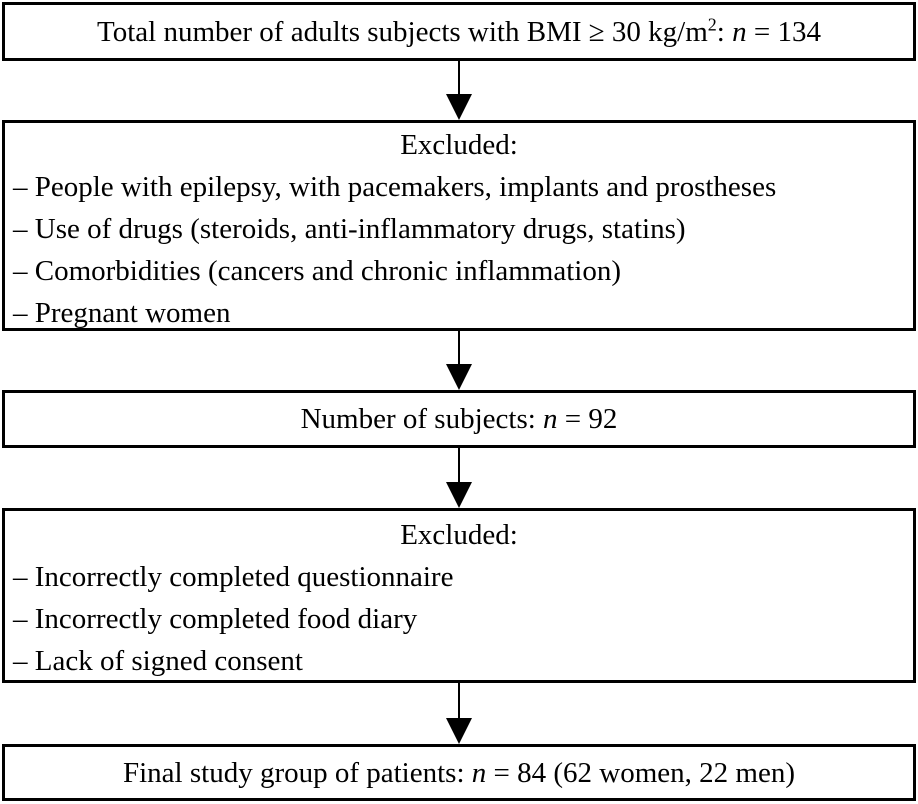 The height and width of the screenshot is (804, 918). What do you see at coordinates (712, 23) in the screenshot?
I see `superscript-two: 2` at bounding box center [712, 23].